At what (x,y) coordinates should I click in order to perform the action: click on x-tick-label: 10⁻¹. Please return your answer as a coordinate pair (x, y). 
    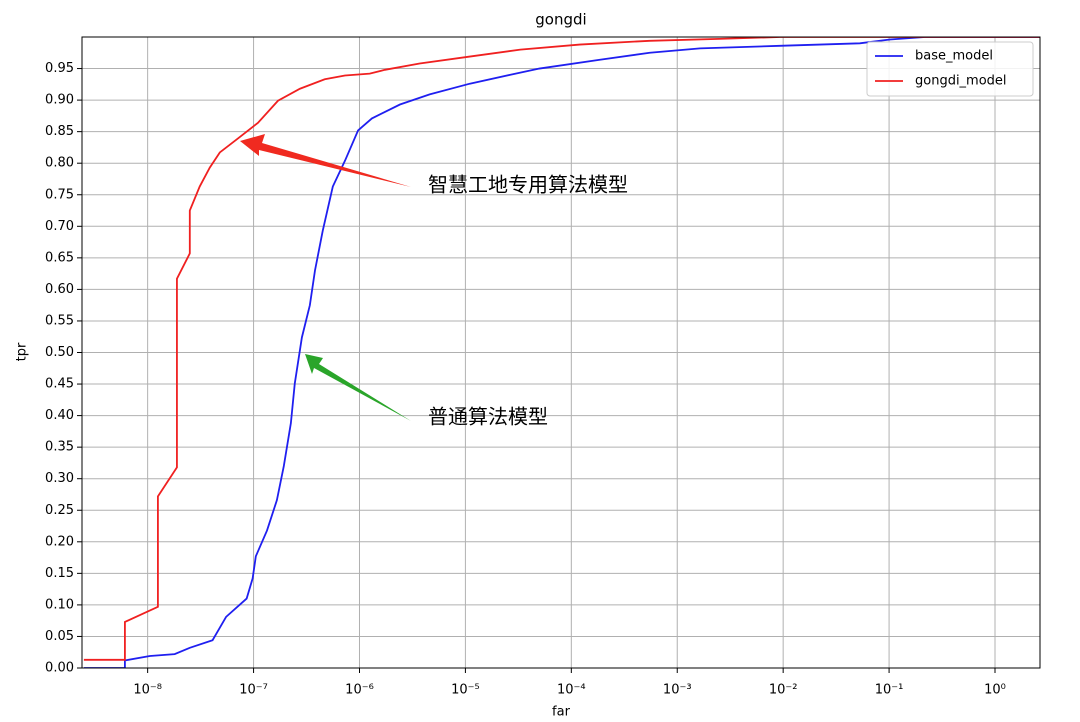
    Looking at the image, I should click on (889, 690).